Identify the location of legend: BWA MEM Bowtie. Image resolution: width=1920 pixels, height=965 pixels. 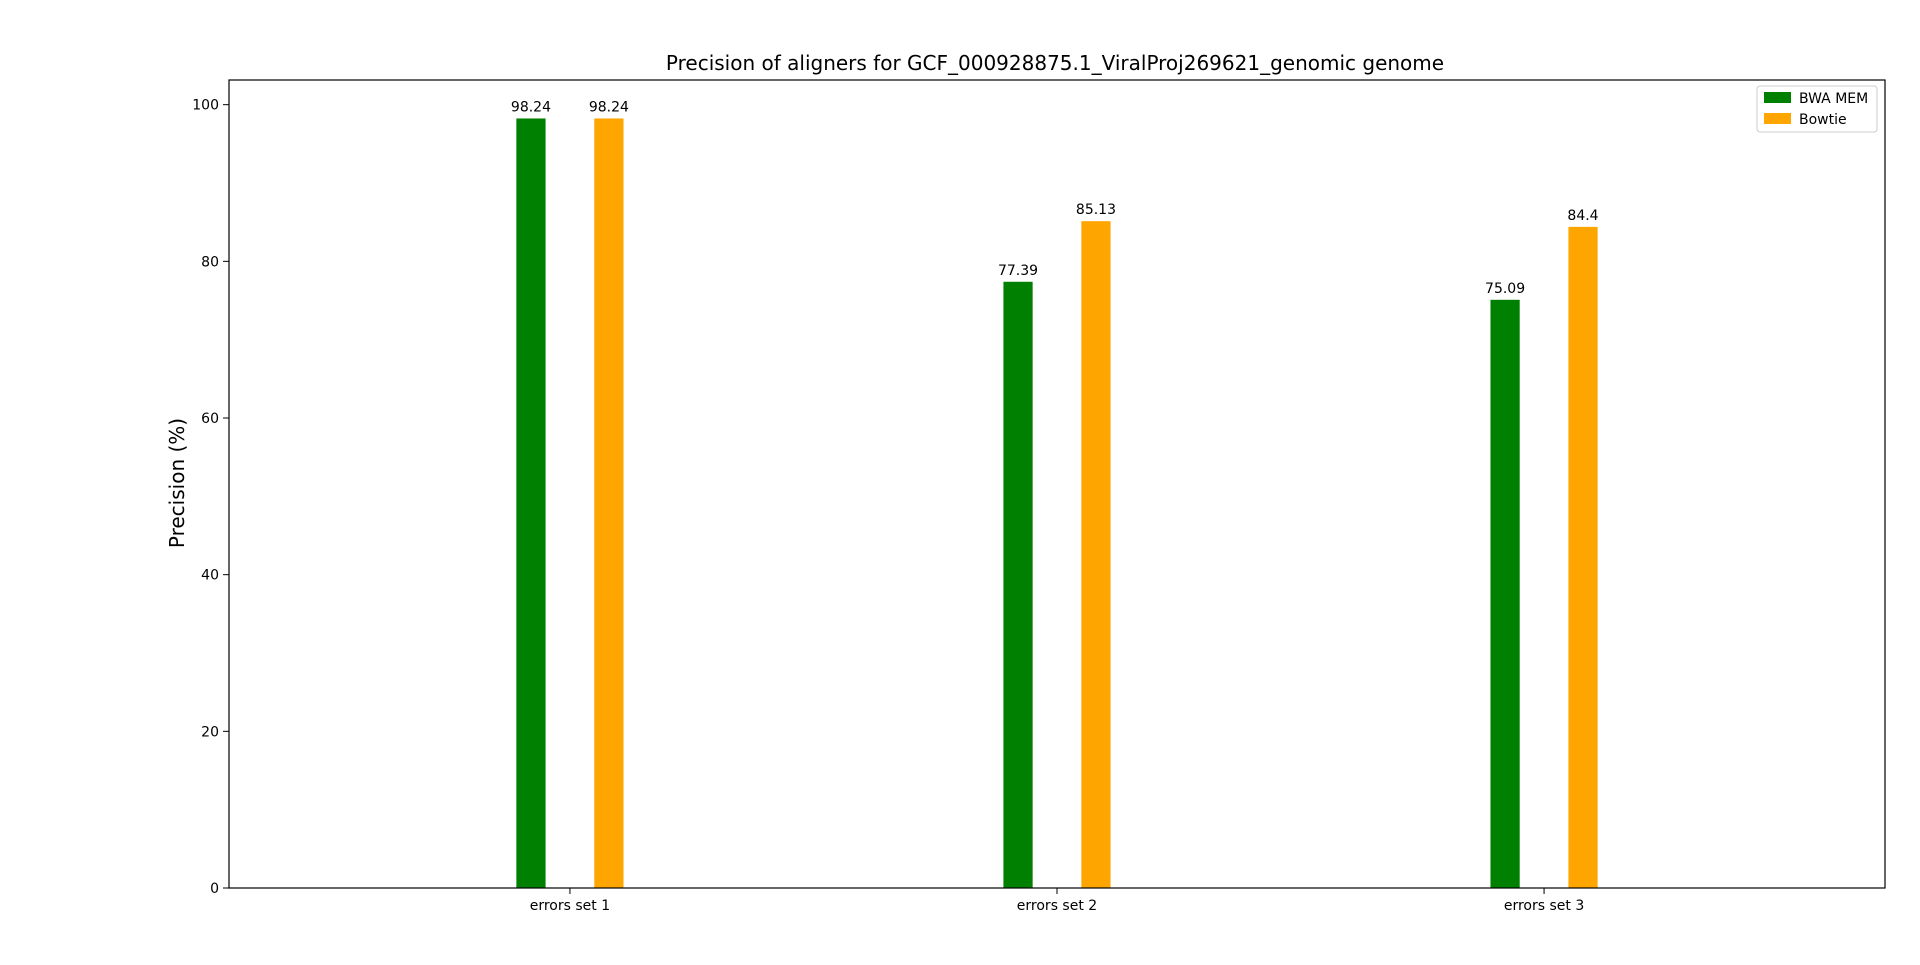
(1817, 109).